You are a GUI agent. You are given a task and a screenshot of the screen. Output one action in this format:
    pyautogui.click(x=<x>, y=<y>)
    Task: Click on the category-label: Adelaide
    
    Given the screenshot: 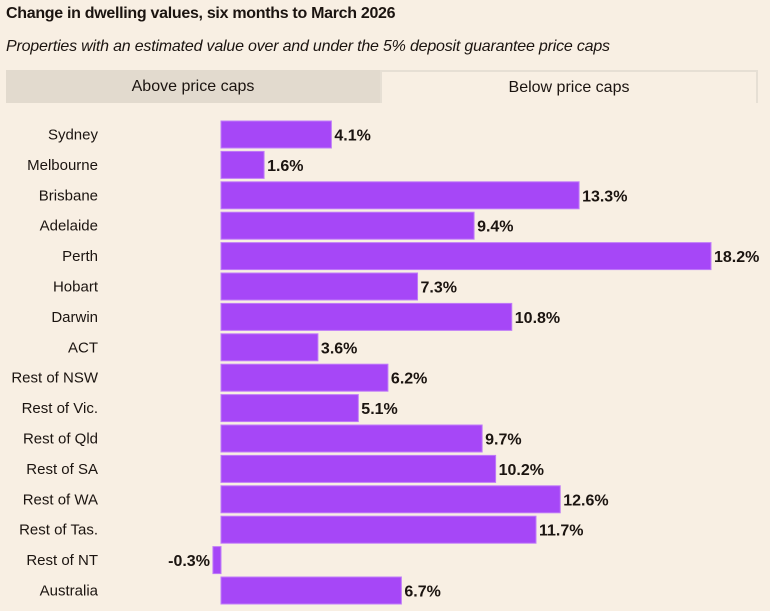 What is the action you would take?
    pyautogui.click(x=69, y=226)
    